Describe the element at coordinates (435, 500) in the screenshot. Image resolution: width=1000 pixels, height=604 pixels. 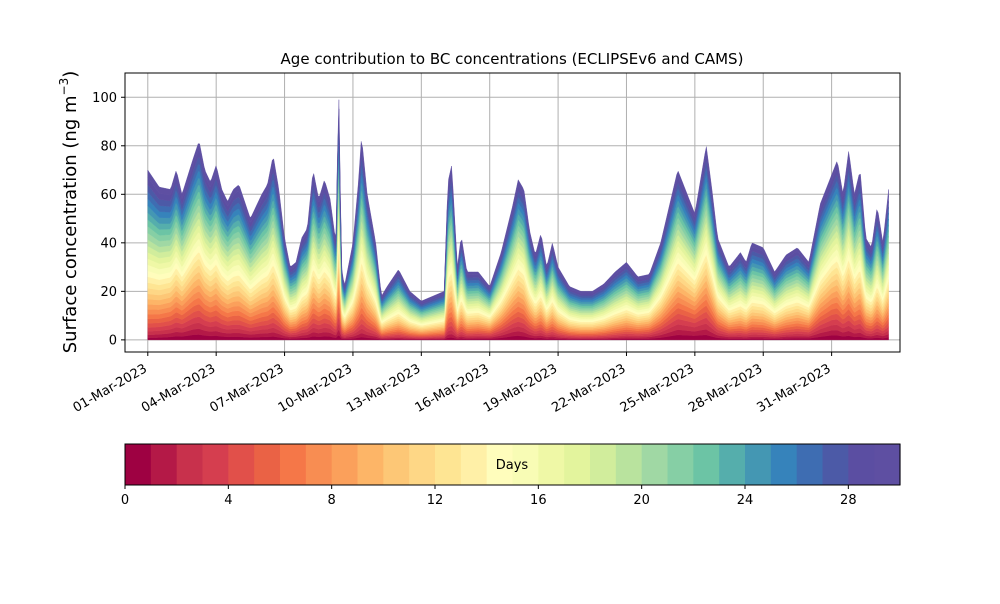
I see `colorbar-tick-label: 12` at that location.